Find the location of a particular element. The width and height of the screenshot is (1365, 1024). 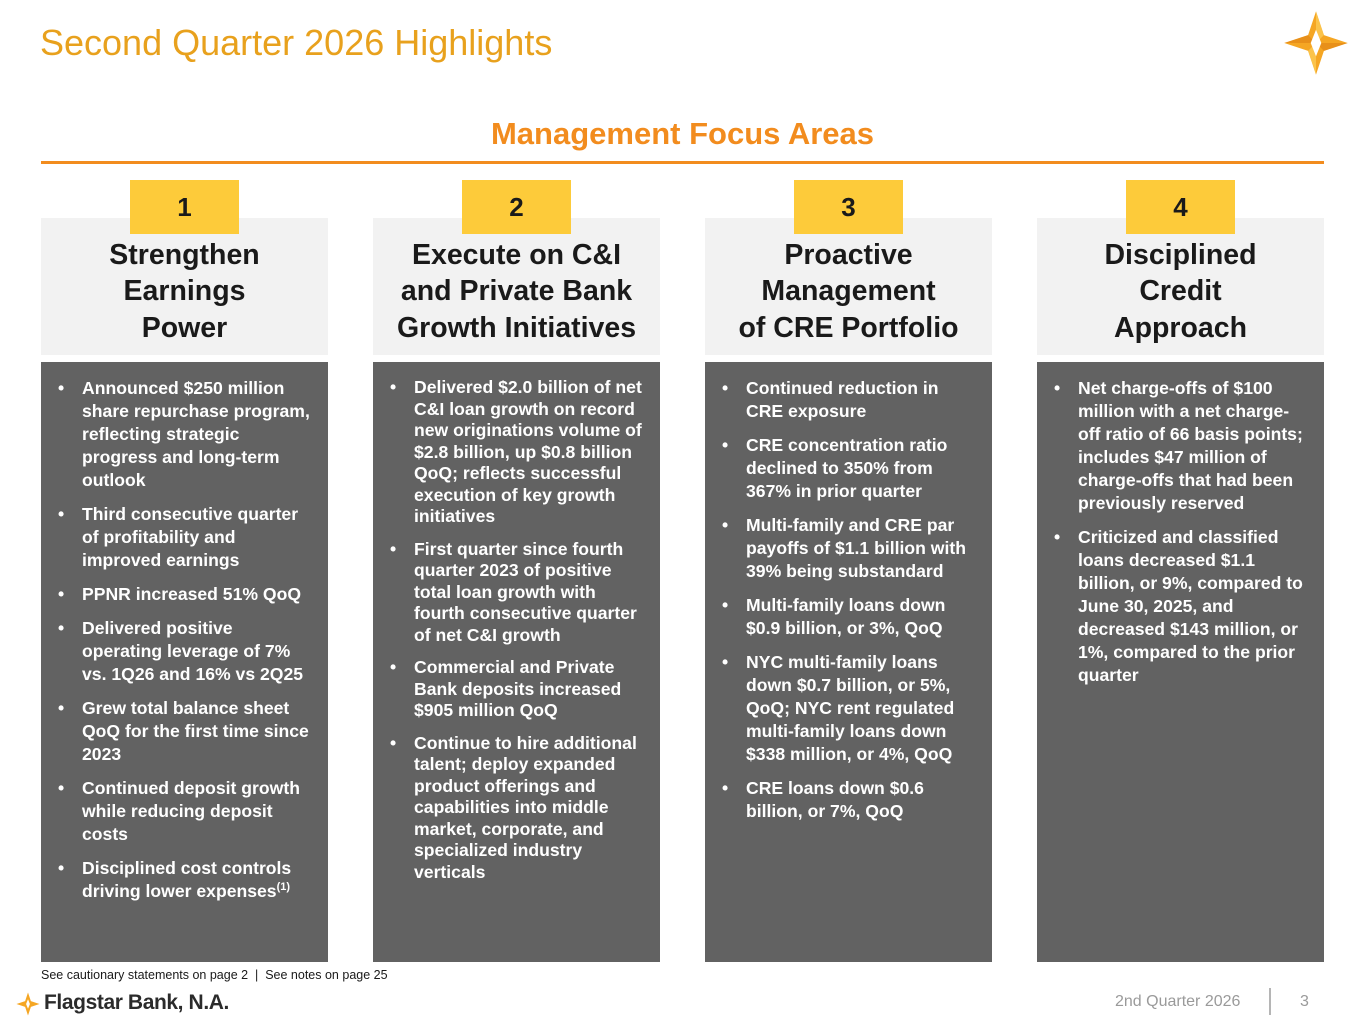

list-item: CRE loans down $0.6 billion, or 7%, QoQ is located at coordinates (850, 800).